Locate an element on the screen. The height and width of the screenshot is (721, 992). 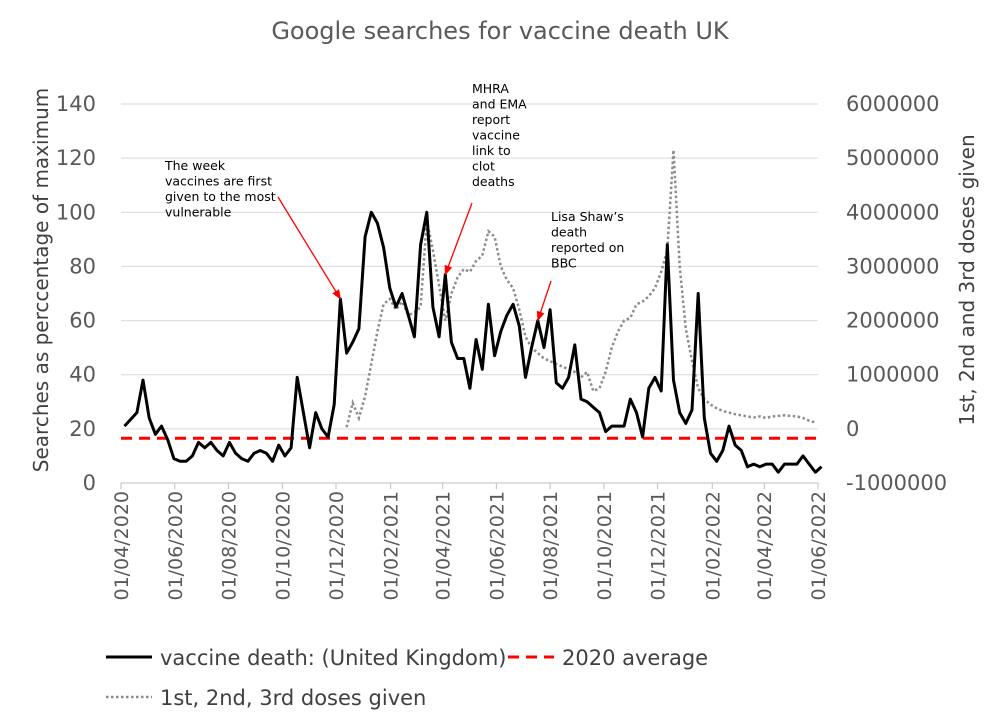
y-tick-label: 40 is located at coordinates (82, 375).